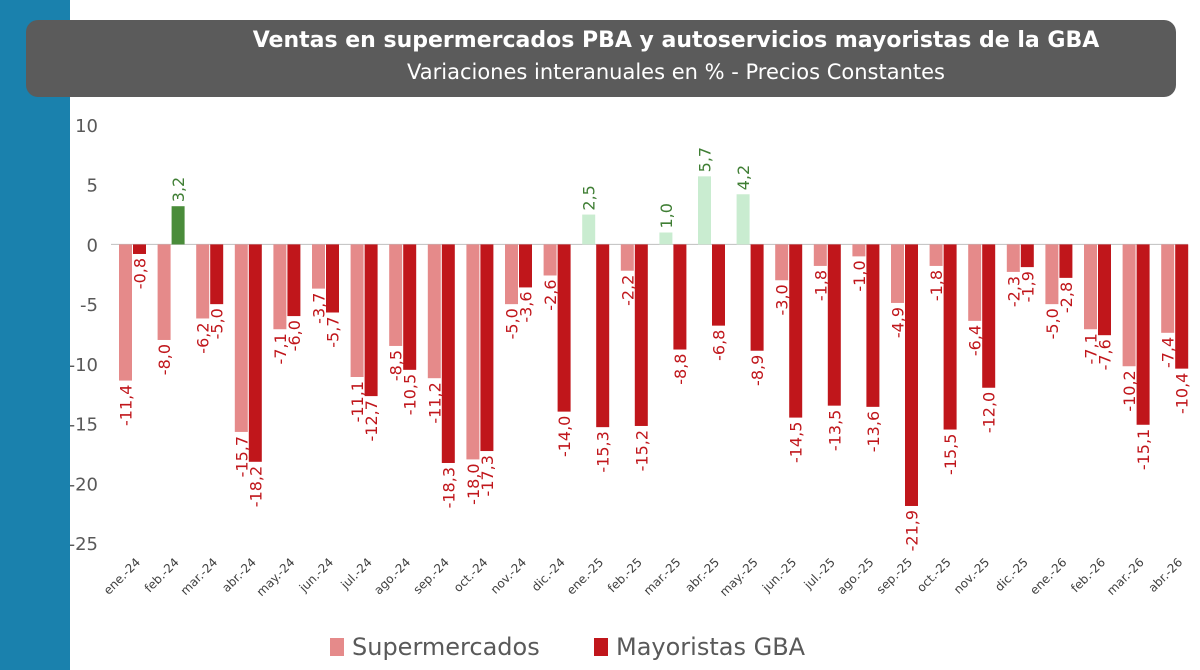 Image resolution: width=1200 pixels, height=670 pixels. Describe the element at coordinates (934, 575) in the screenshot. I see `x-tick-label: oct.-25` at that location.